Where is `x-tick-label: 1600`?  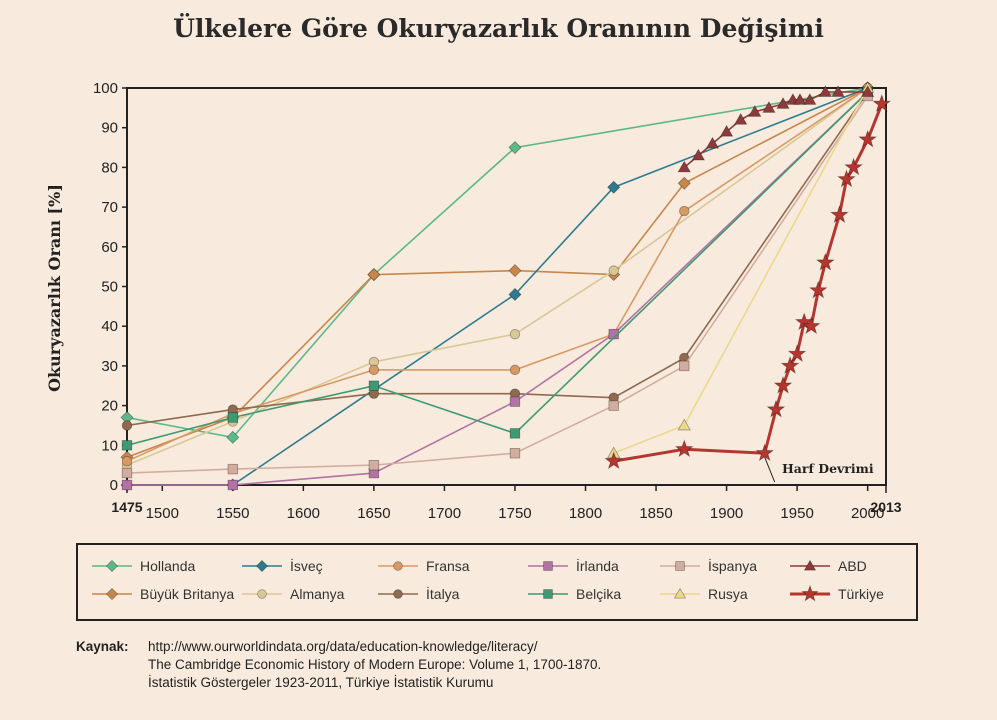 x-tick-label: 1600 is located at coordinates (303, 513).